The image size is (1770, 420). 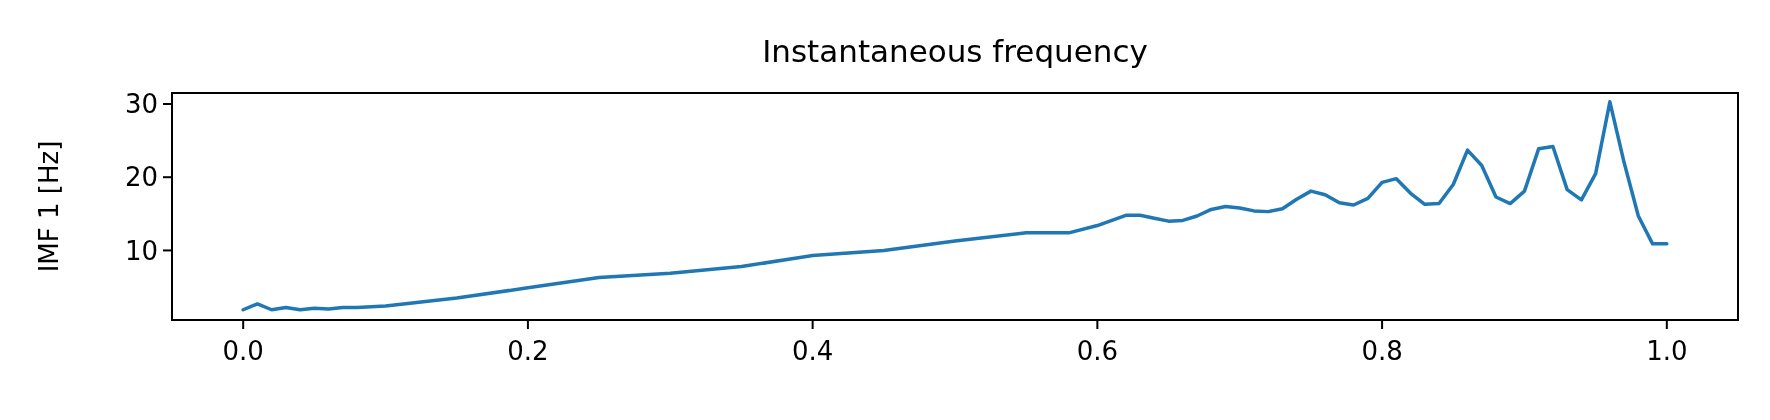 What do you see at coordinates (528, 351) in the screenshot?
I see `x-tick-label: 0.2` at bounding box center [528, 351].